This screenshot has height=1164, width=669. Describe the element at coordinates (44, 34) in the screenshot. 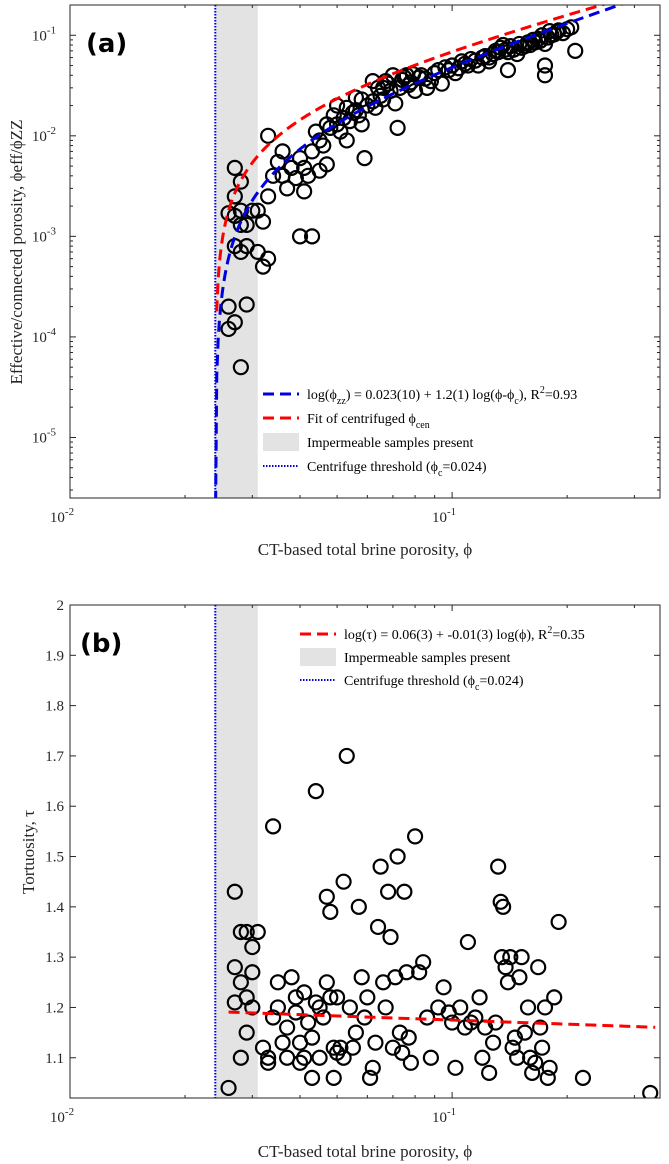

I see `y-tick-label: 10⁻¹` at that location.